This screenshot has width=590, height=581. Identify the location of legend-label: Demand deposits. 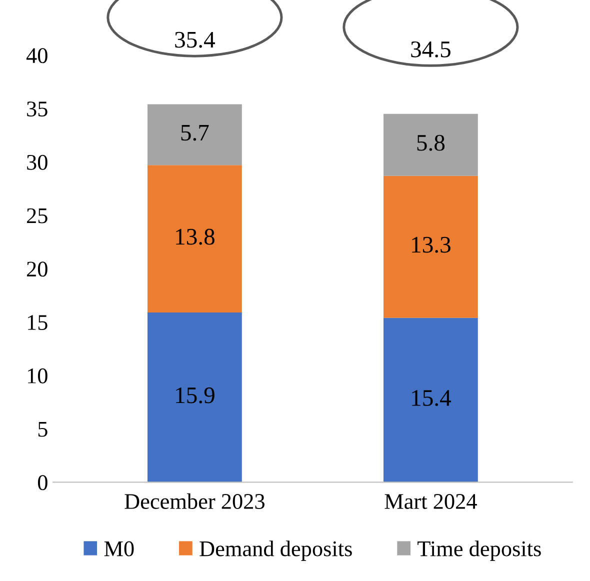
(276, 550).